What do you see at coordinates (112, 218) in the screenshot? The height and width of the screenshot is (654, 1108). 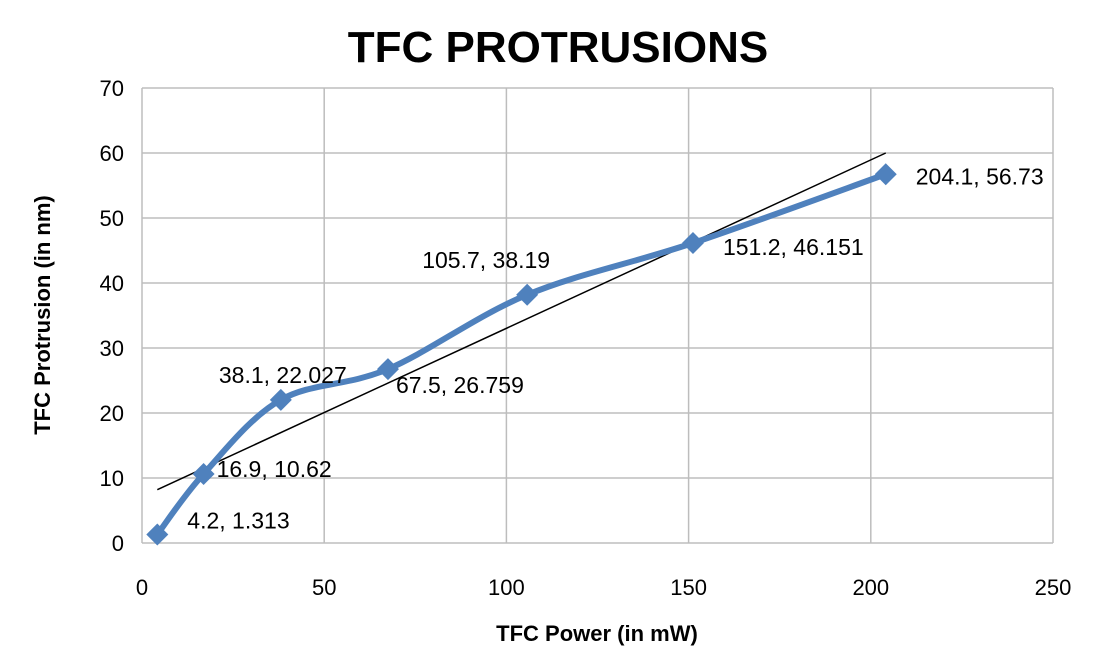 I see `y-tick-label: 50` at bounding box center [112, 218].